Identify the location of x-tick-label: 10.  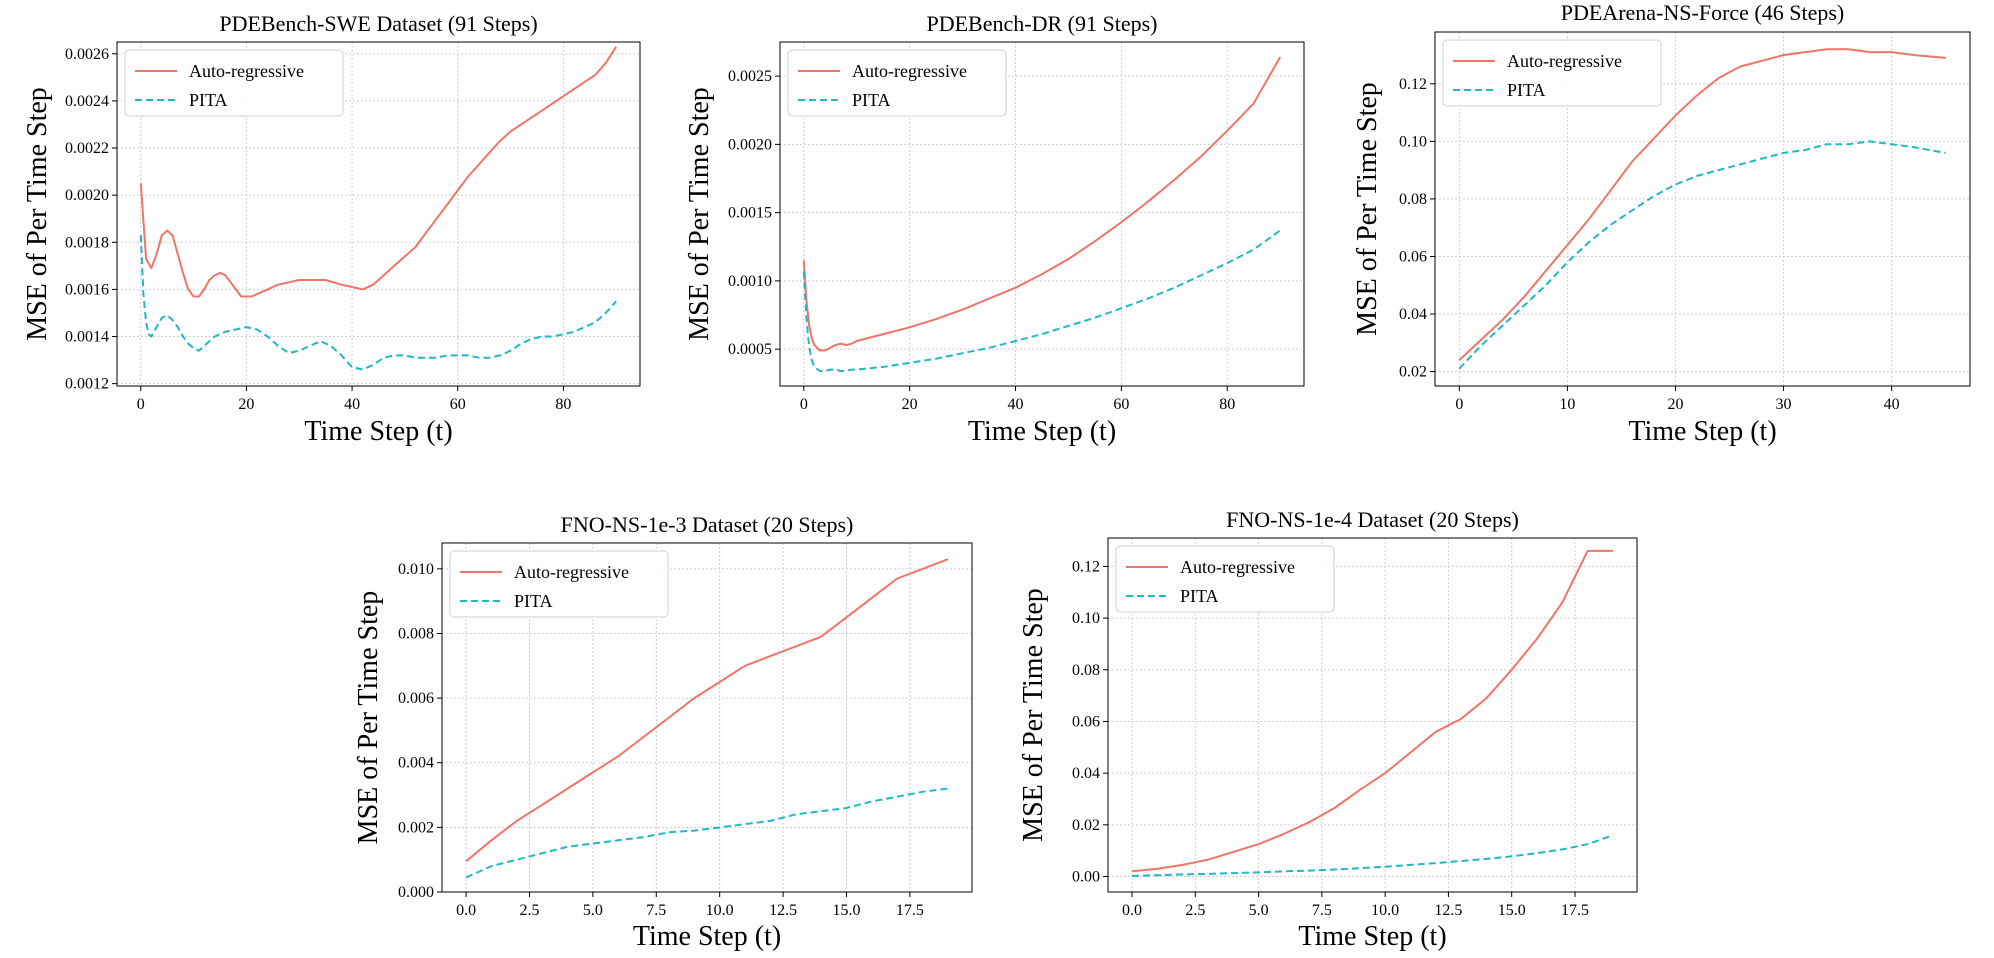
(1567, 404).